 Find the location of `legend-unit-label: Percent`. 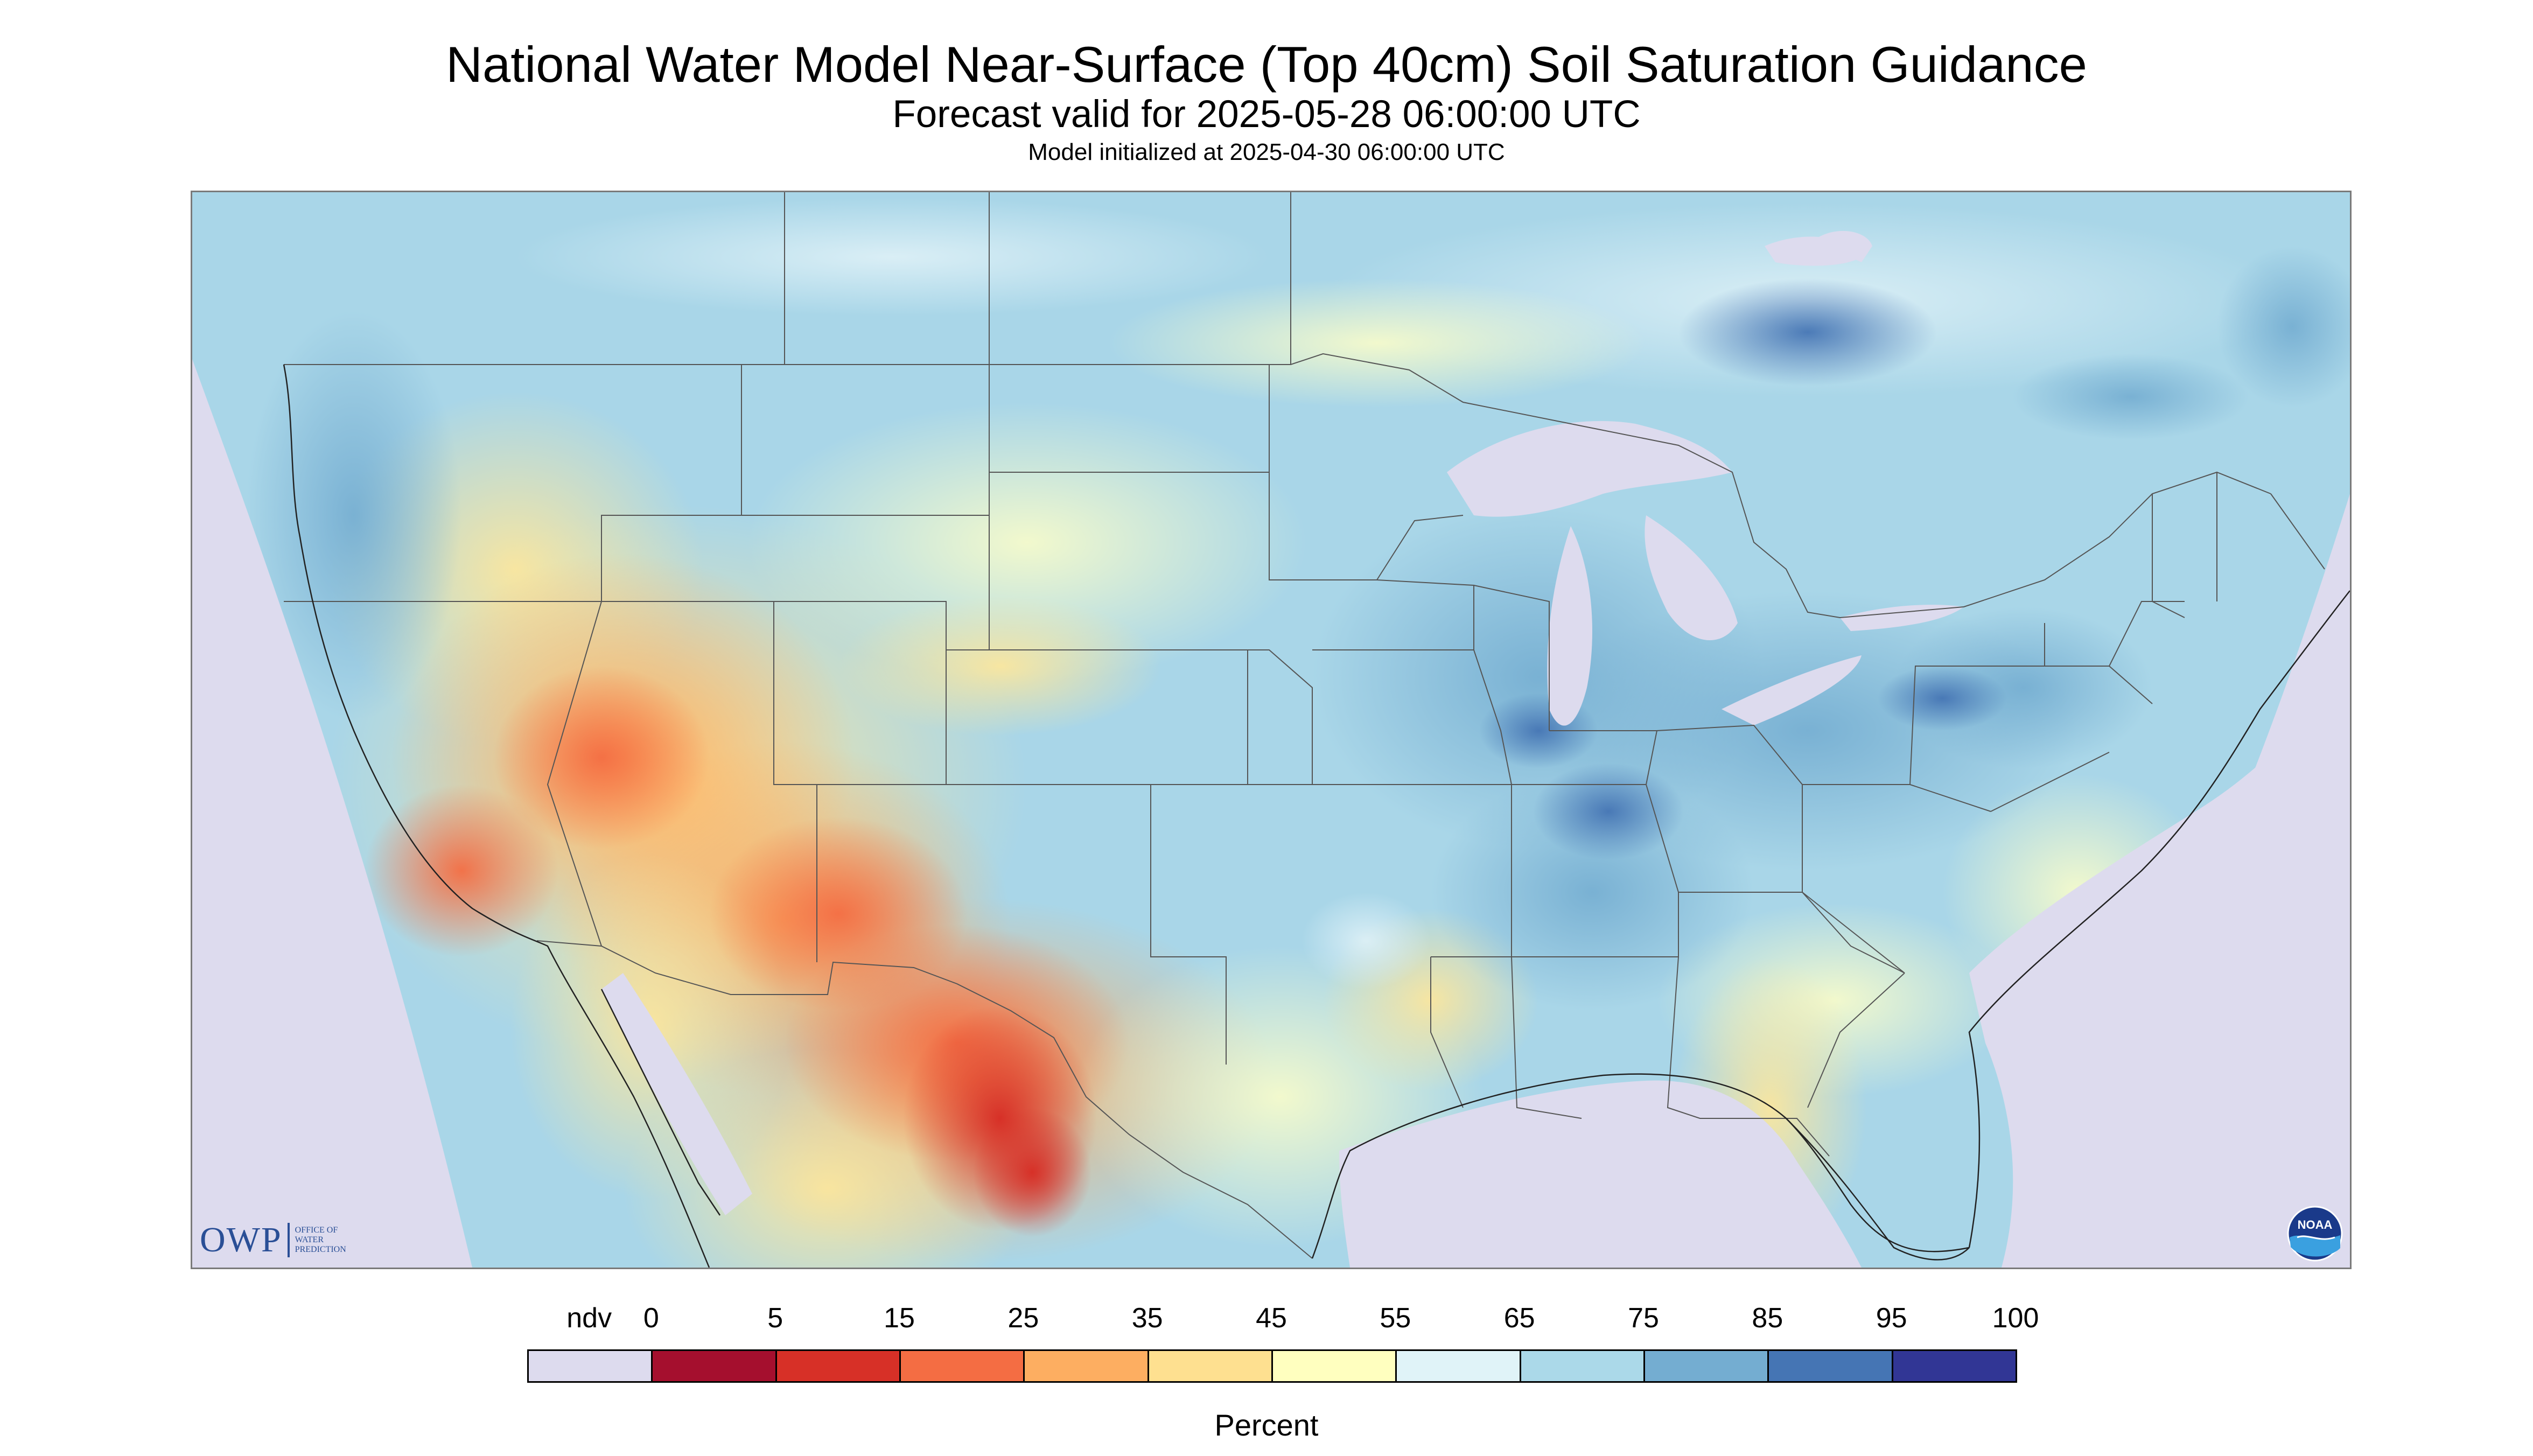

legend-unit-label: Percent is located at coordinates (1266, 1425).